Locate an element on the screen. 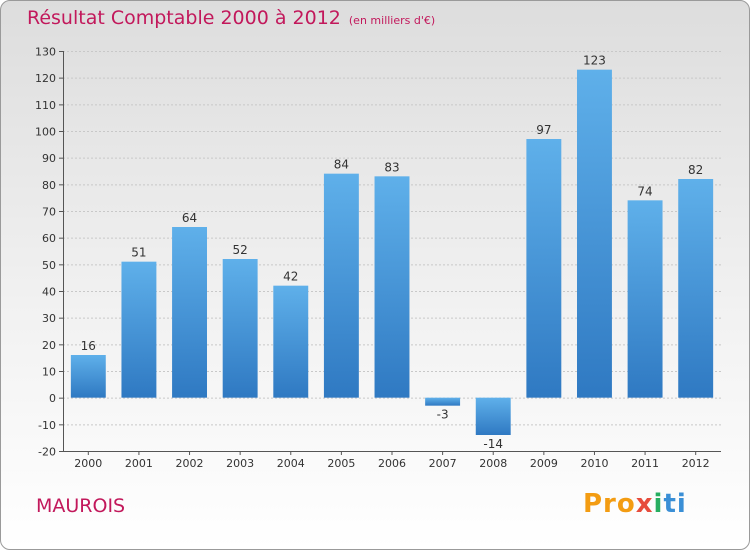 The width and height of the screenshot is (750, 550). x-tick-label-2010: 2010 is located at coordinates (594, 463).